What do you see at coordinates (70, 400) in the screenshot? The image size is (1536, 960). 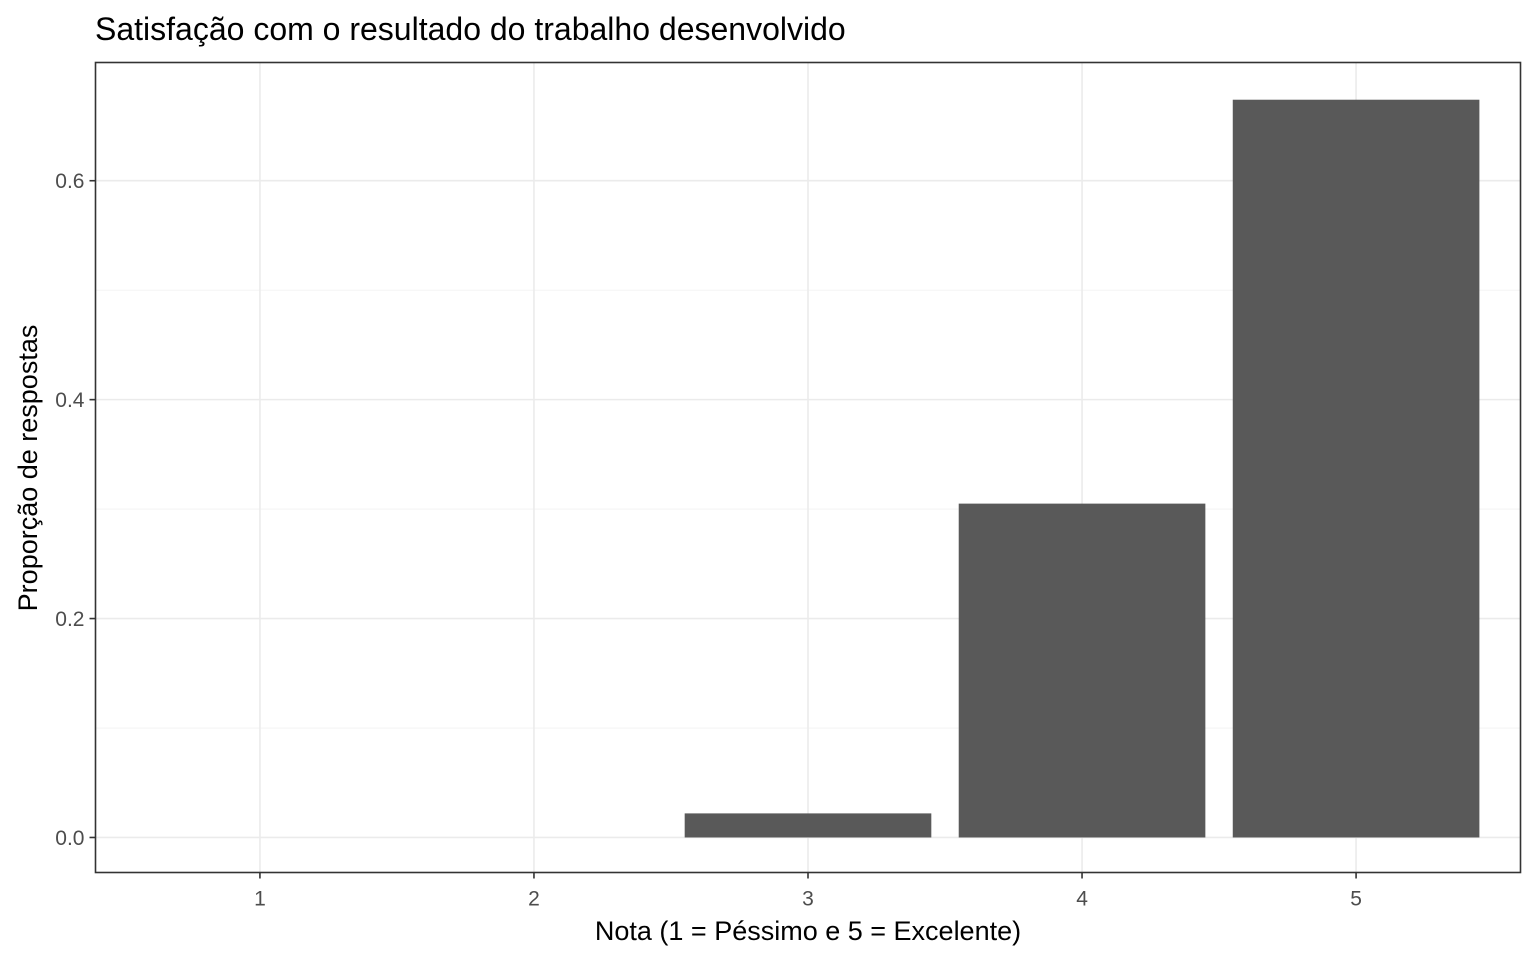 I see `y-tick-label: 0.4` at bounding box center [70, 400].